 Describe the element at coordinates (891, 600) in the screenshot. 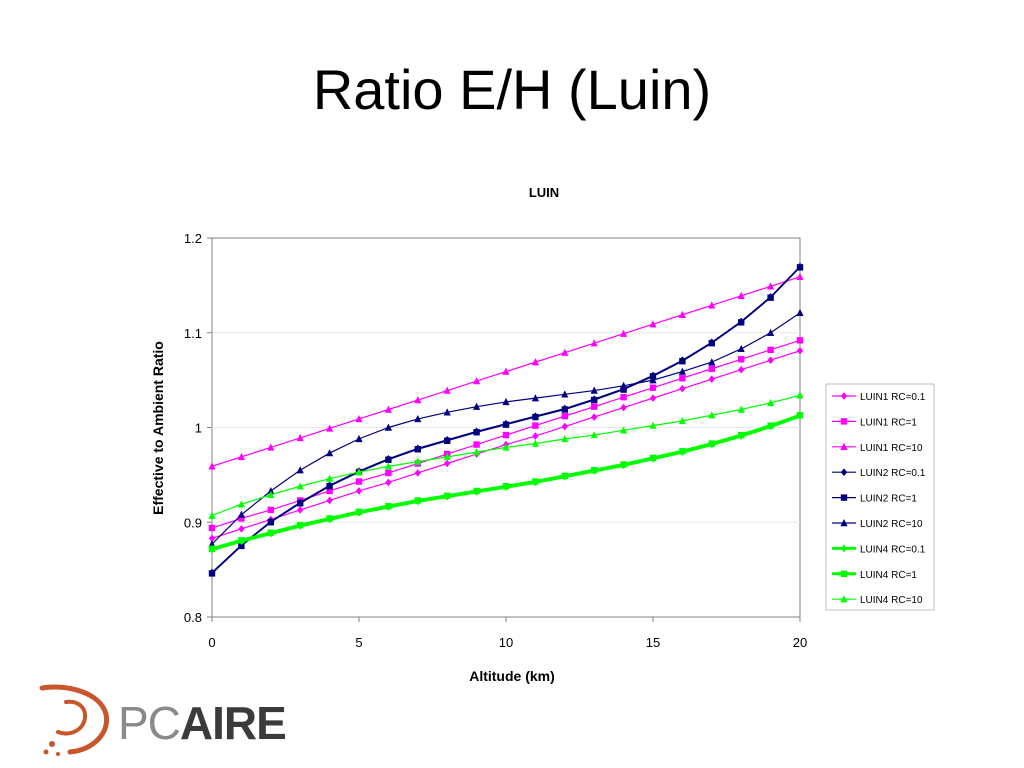

I see `legend-label: LUIN4 RC=10` at that location.